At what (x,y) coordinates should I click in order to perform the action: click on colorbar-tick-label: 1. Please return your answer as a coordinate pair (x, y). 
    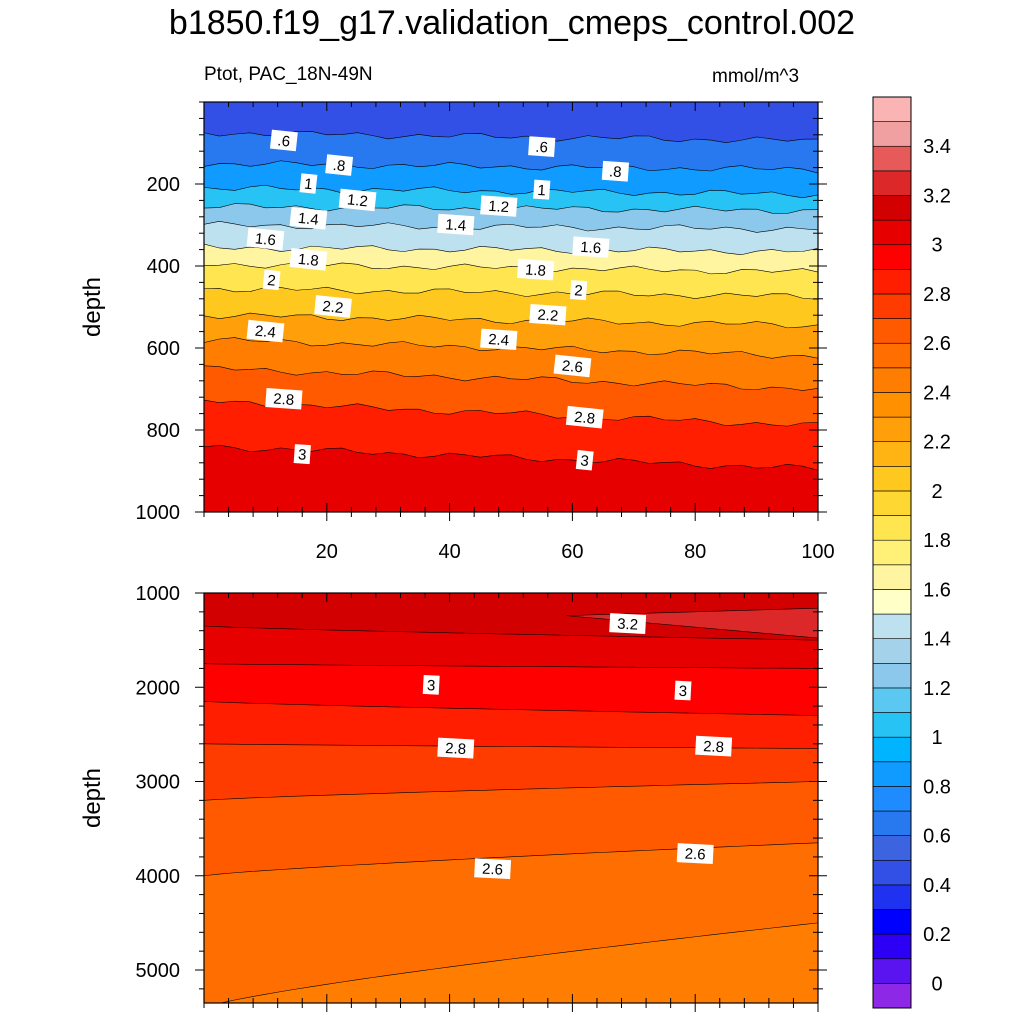
    Looking at the image, I should click on (936, 738).